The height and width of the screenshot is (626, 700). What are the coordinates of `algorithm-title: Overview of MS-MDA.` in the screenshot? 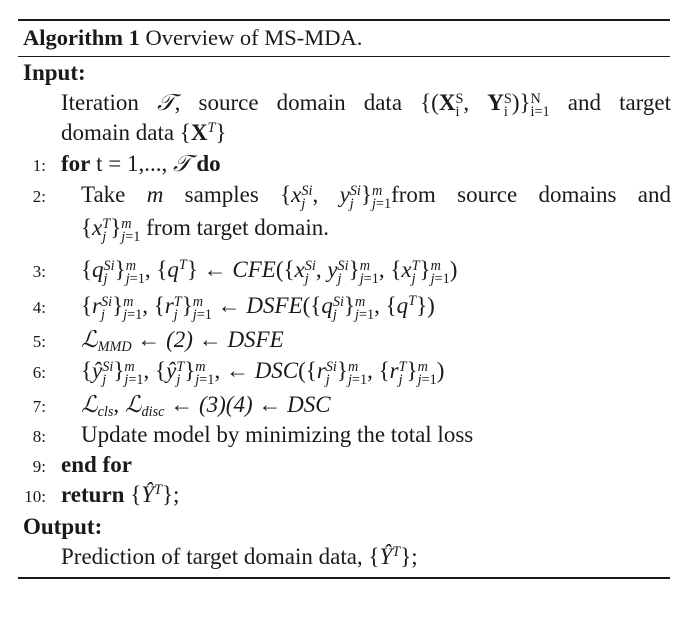 It's located at (251, 37).